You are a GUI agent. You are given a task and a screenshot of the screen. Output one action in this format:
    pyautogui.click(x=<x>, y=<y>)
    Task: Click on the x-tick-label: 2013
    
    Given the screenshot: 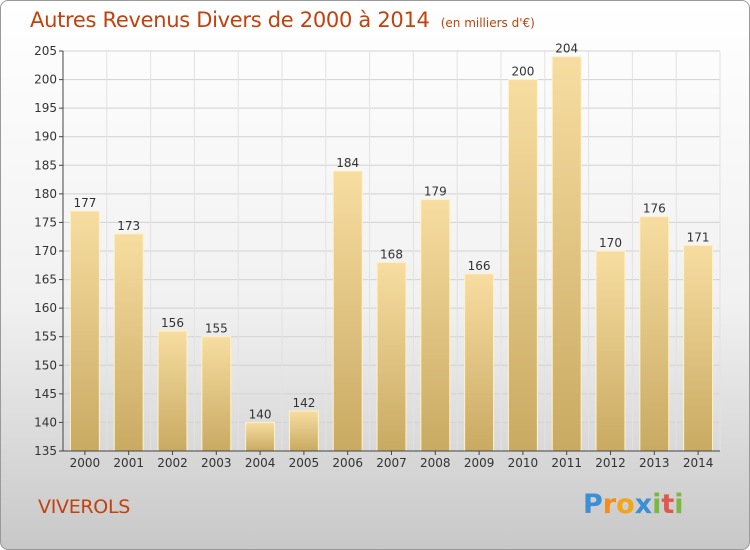 What is the action you would take?
    pyautogui.click(x=654, y=463)
    